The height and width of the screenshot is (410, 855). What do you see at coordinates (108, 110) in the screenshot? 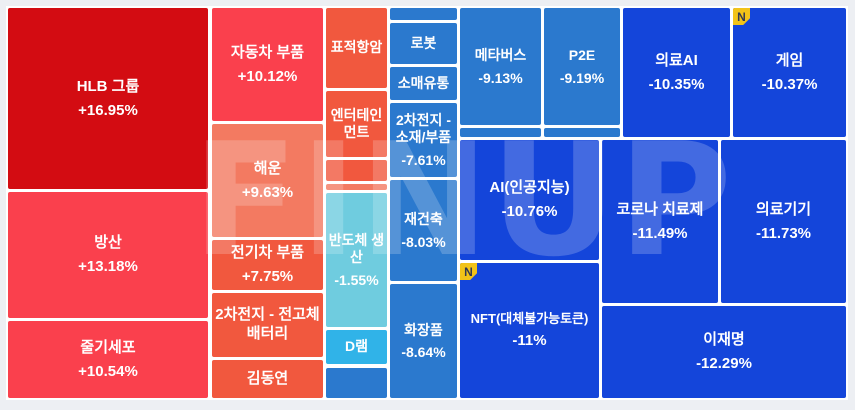
I see `tile-change: +16.95%` at bounding box center [108, 110].